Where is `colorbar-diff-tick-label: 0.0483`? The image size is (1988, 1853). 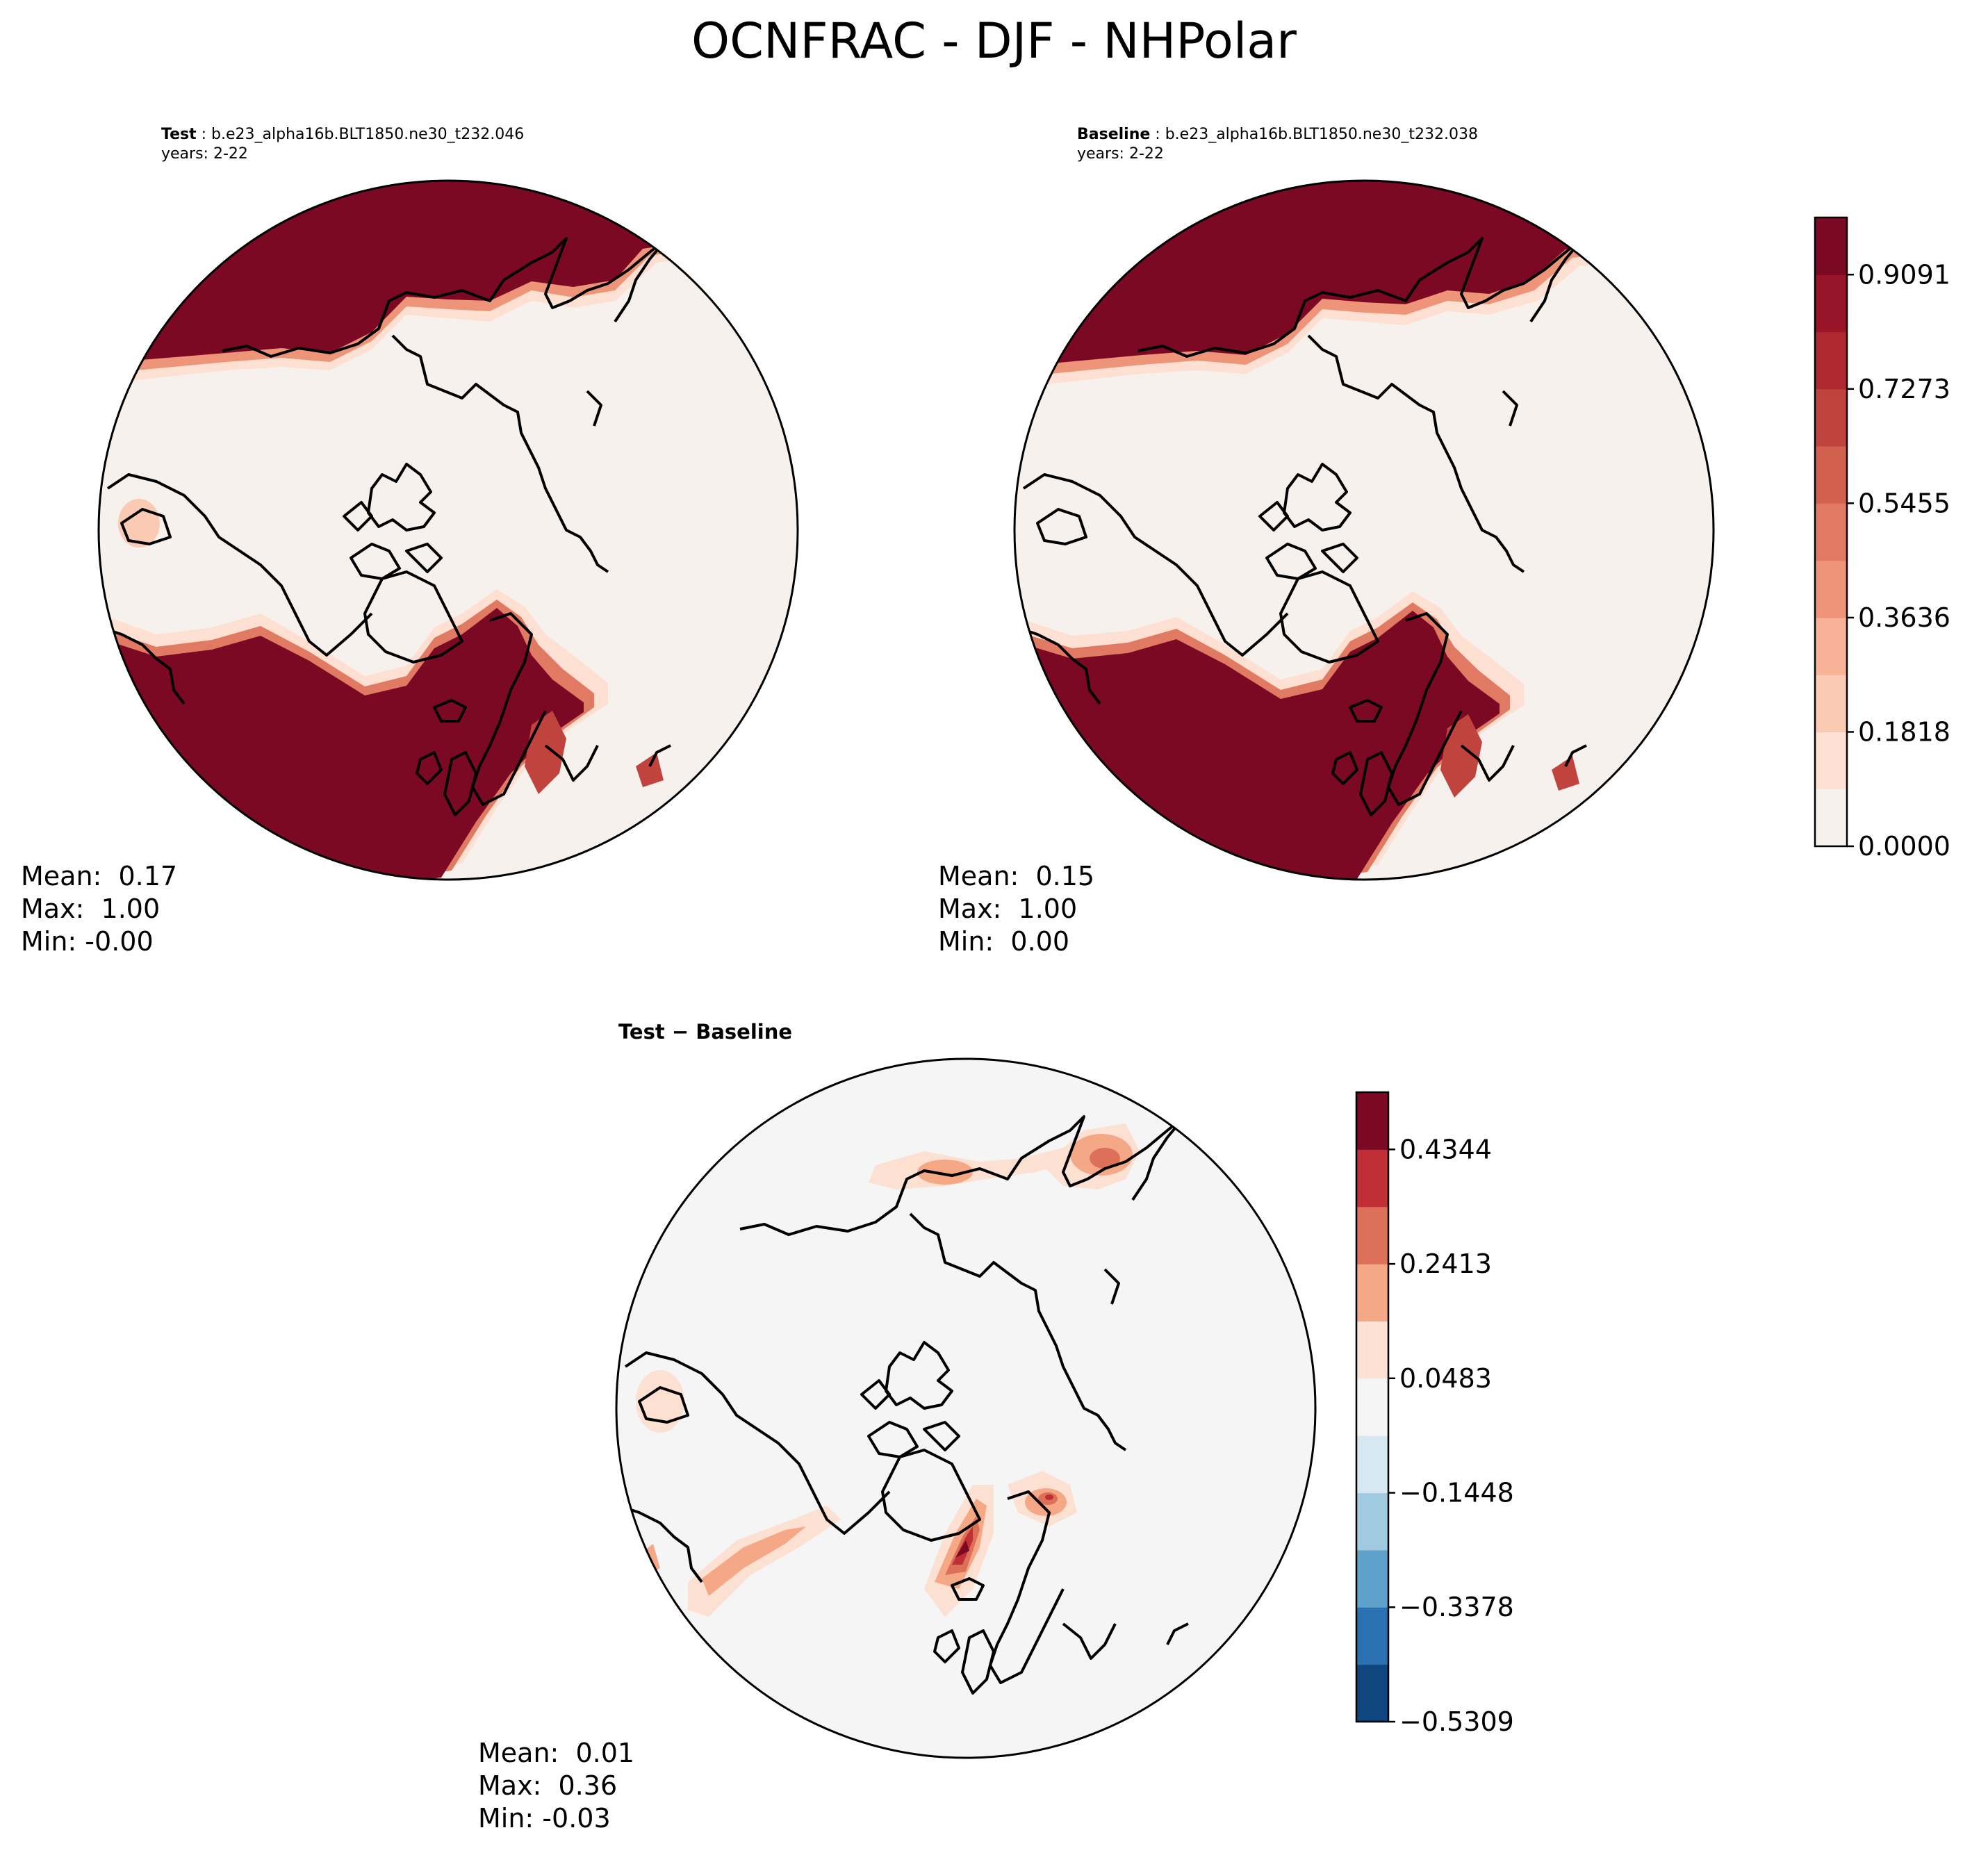
colorbar-diff-tick-label: 0.0483 is located at coordinates (1445, 1378).